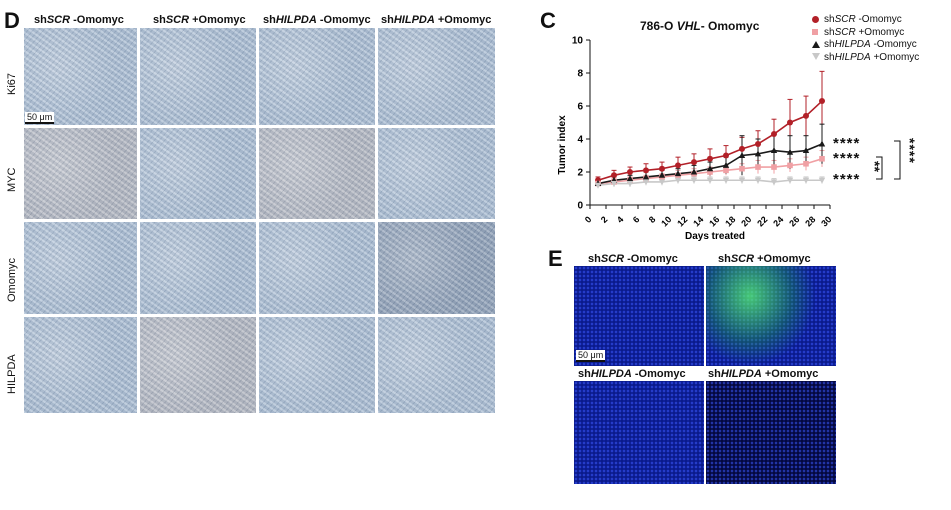 This screenshot has width=951, height=510. Describe the element at coordinates (199, 20) in the screenshot. I see `panel-d-col-header-2: shSCR +Omomyc` at that location.